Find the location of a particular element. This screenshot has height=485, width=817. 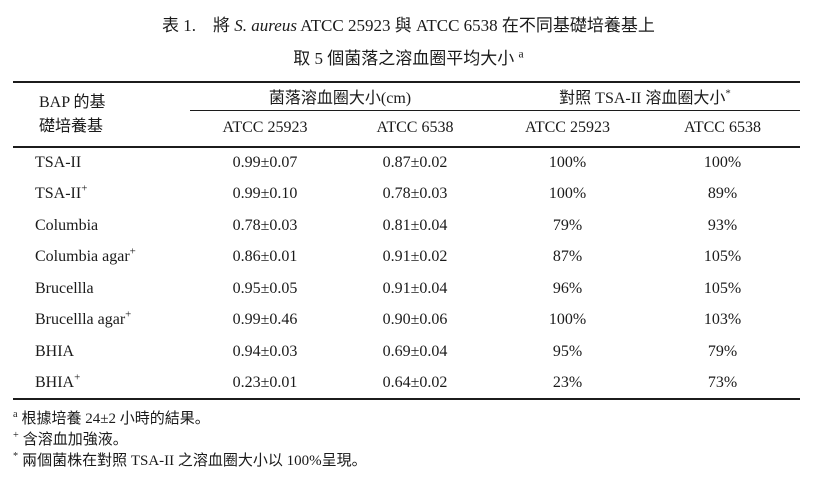

cm-atcc25923-value: 0.94±0.03 is located at coordinates (265, 351).